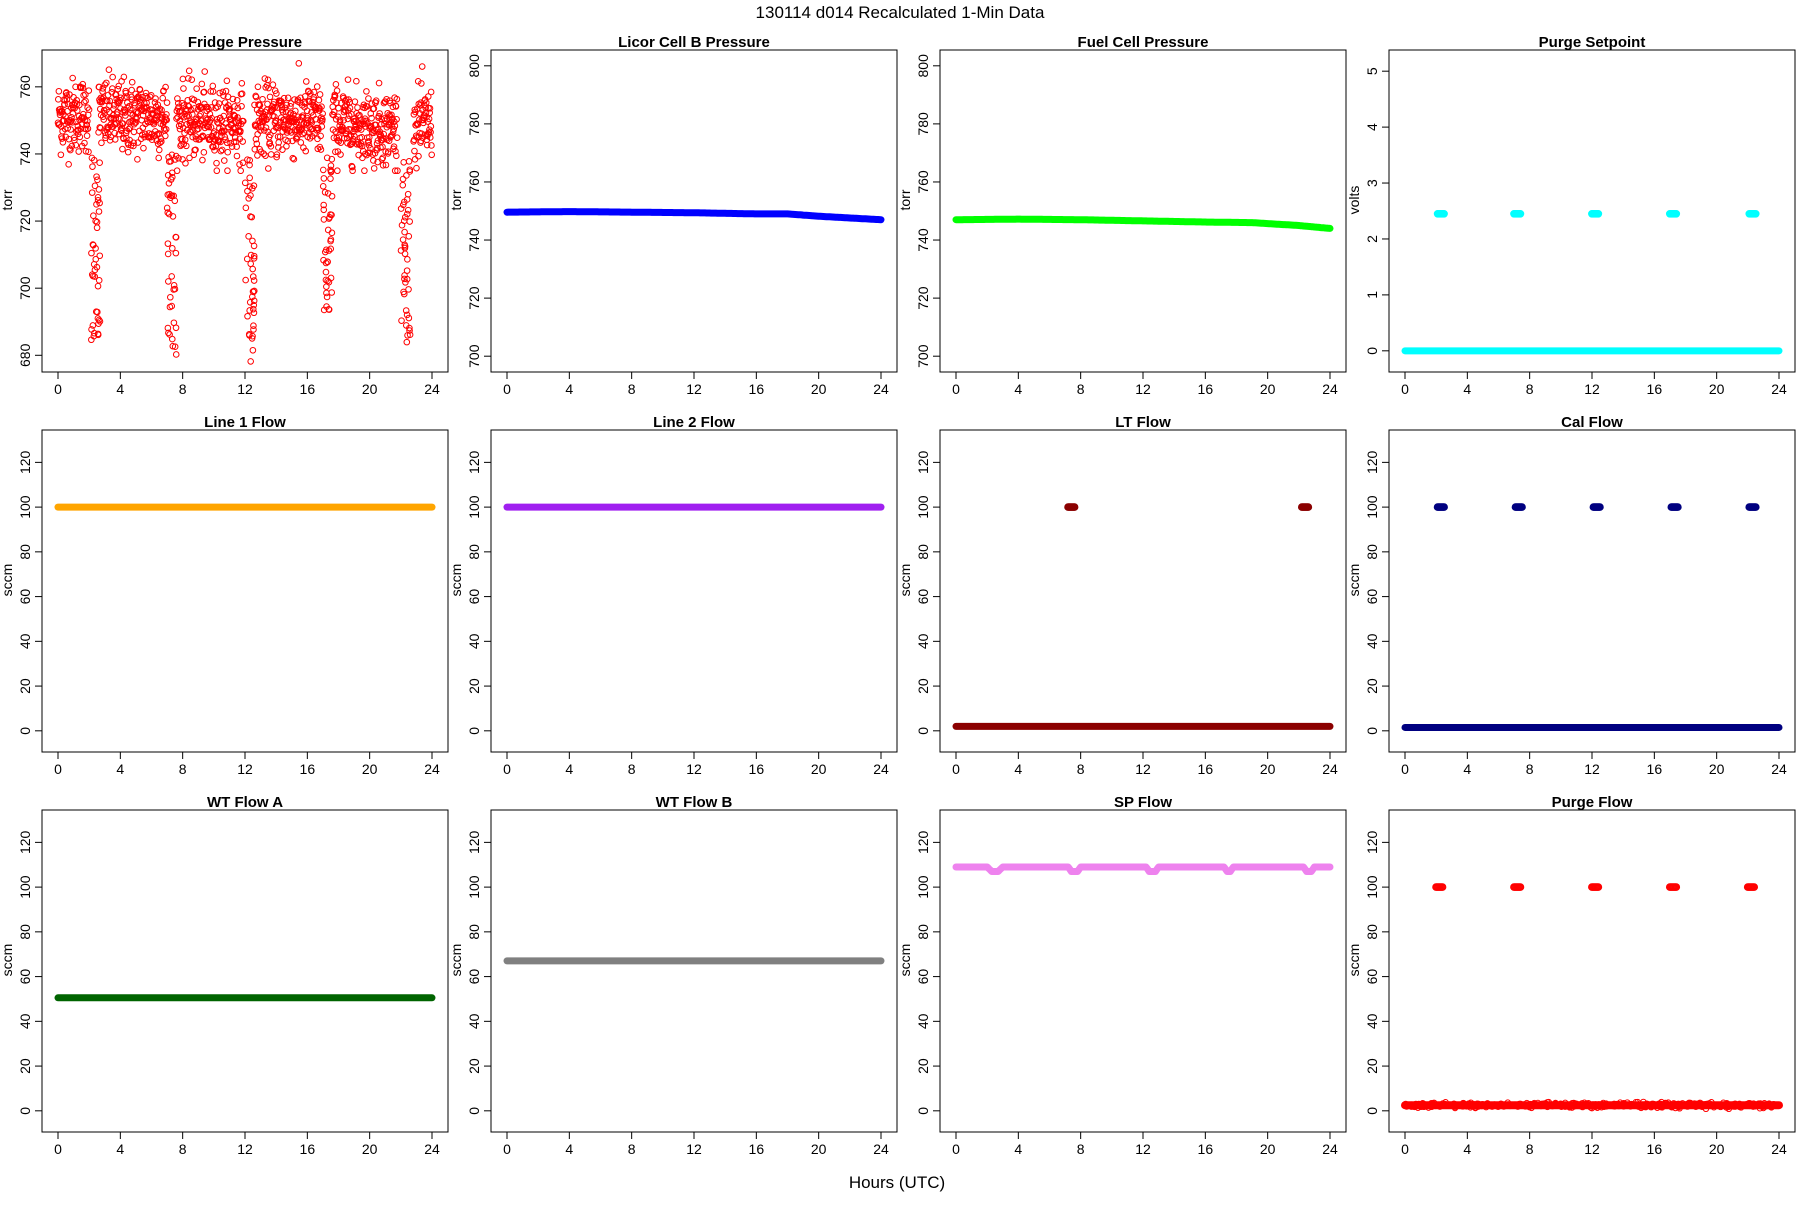 The image size is (1800, 1205). What do you see at coordinates (25, 552) in the screenshot?
I see `y-tick-label: 80` at bounding box center [25, 552].